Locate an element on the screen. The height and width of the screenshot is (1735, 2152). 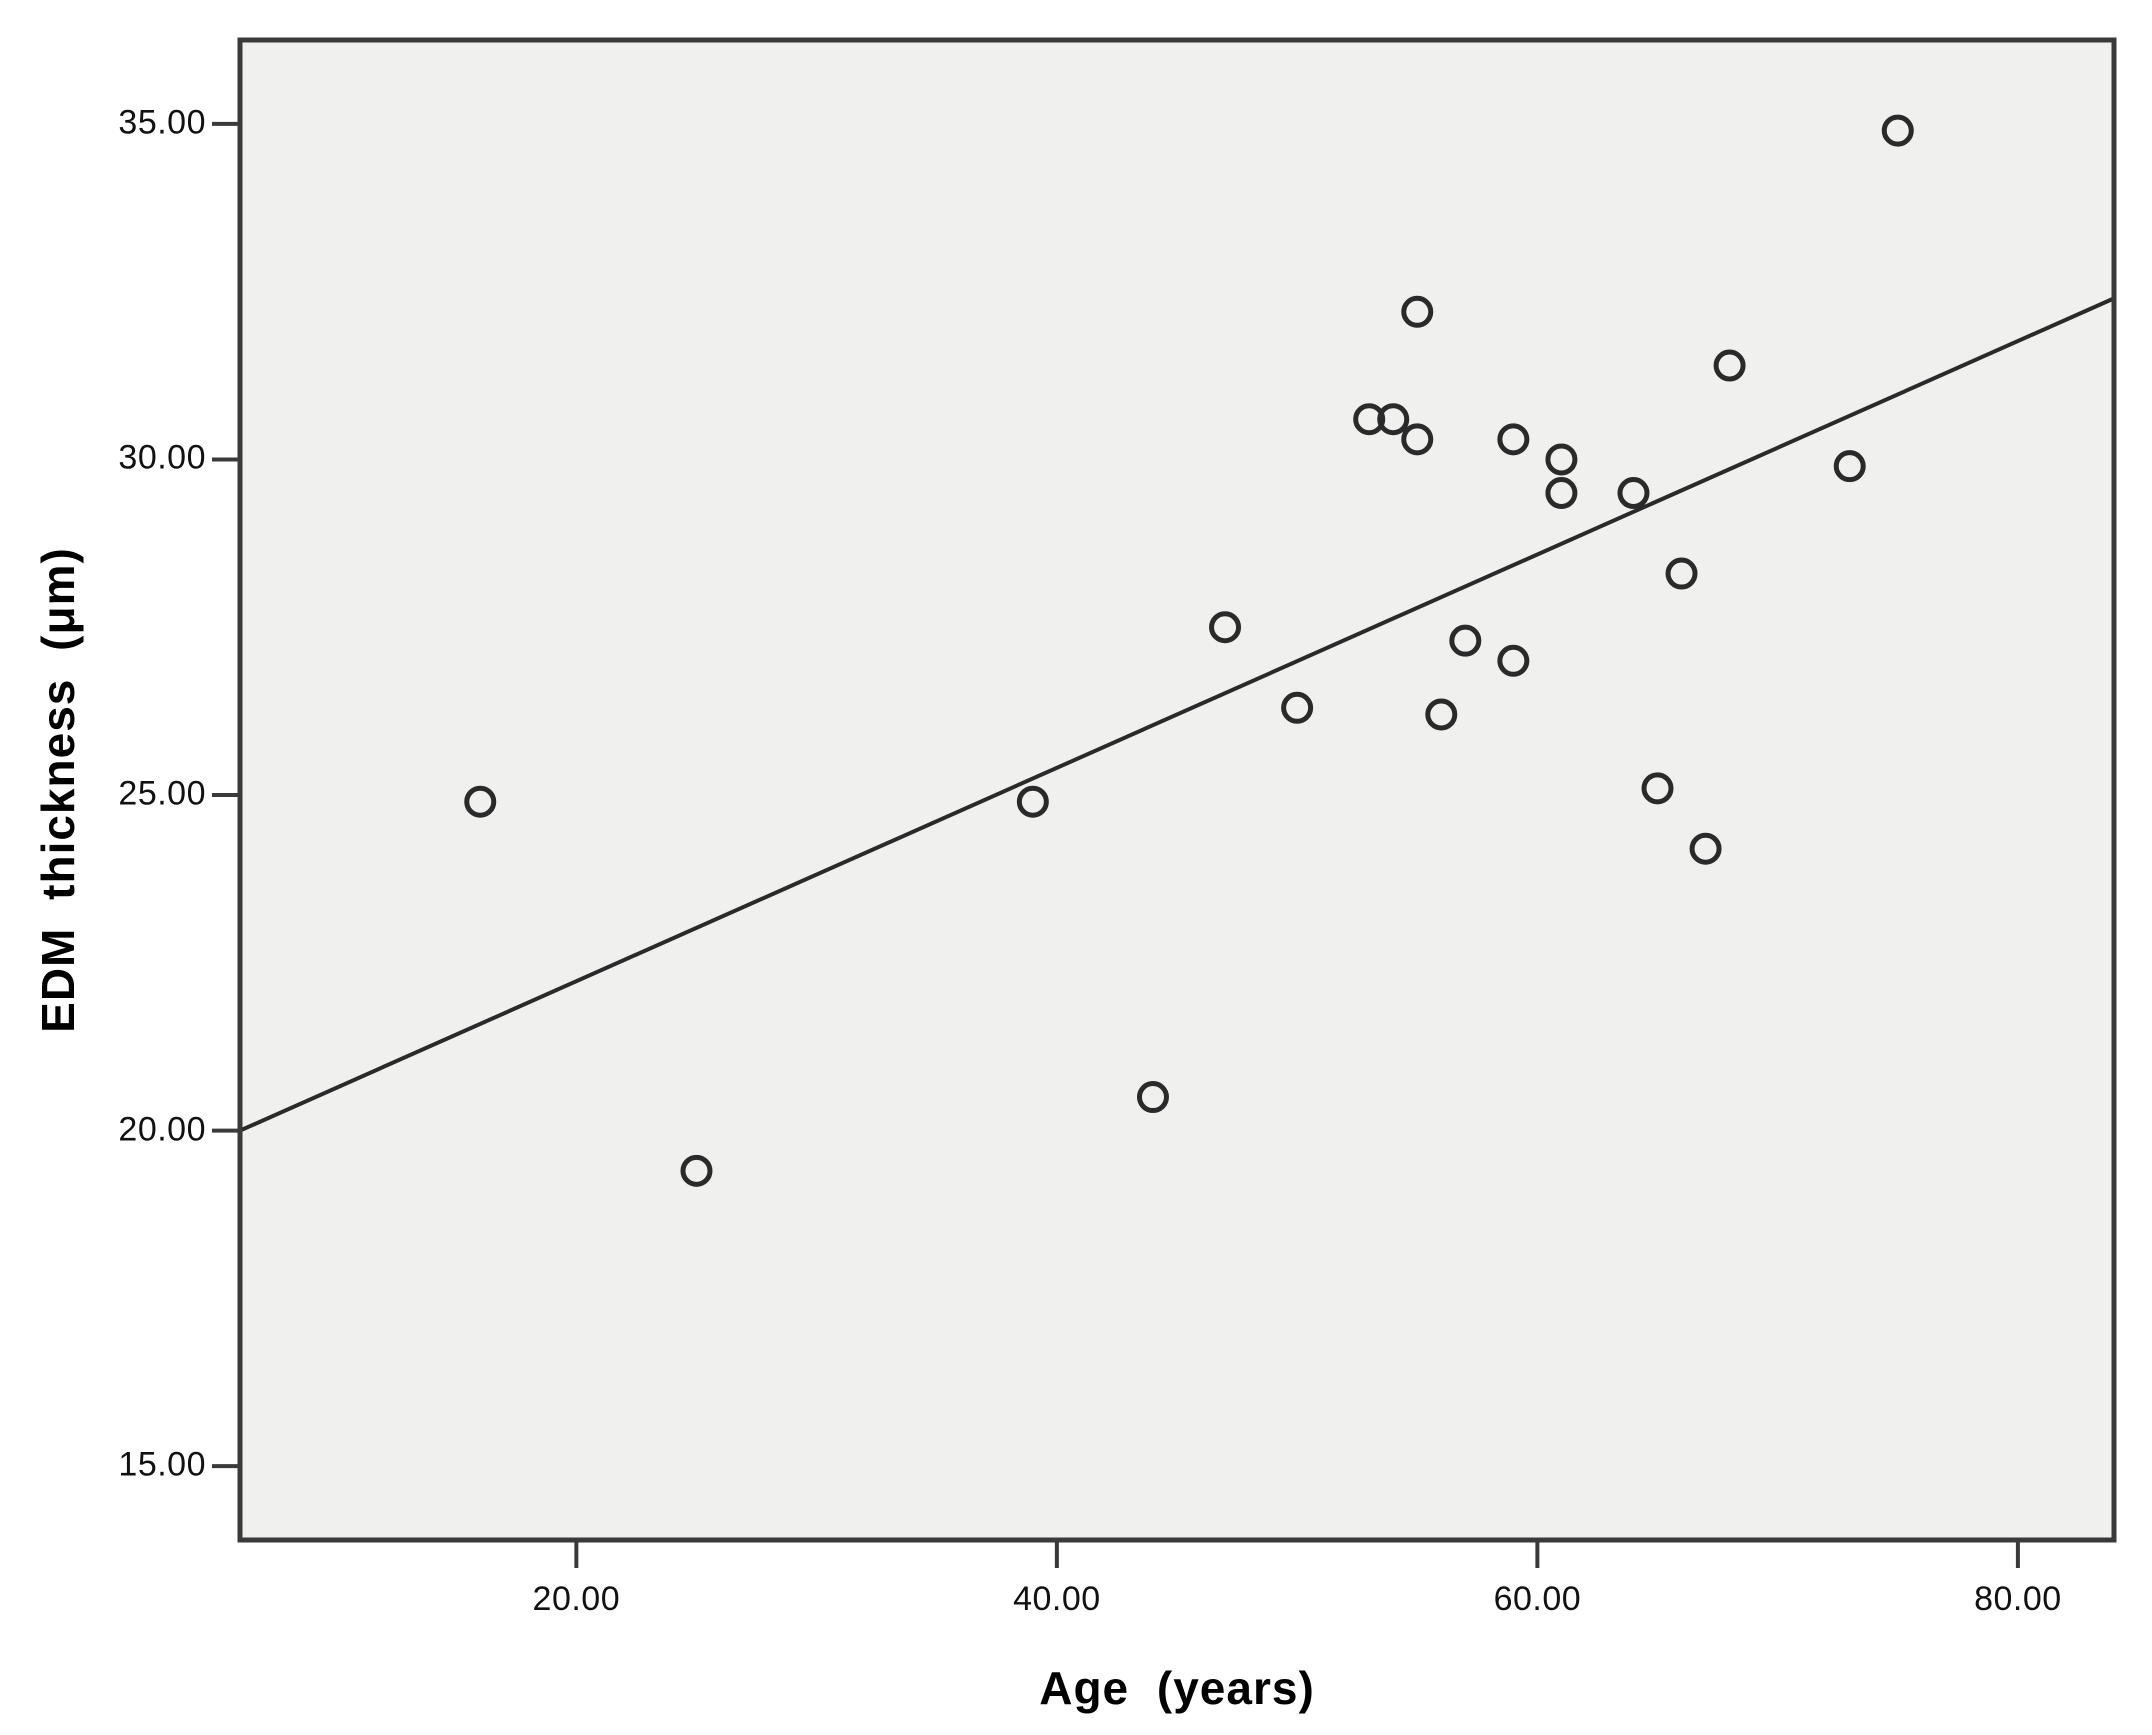
x-tick-label: 60.00 is located at coordinates (1537, 1599).